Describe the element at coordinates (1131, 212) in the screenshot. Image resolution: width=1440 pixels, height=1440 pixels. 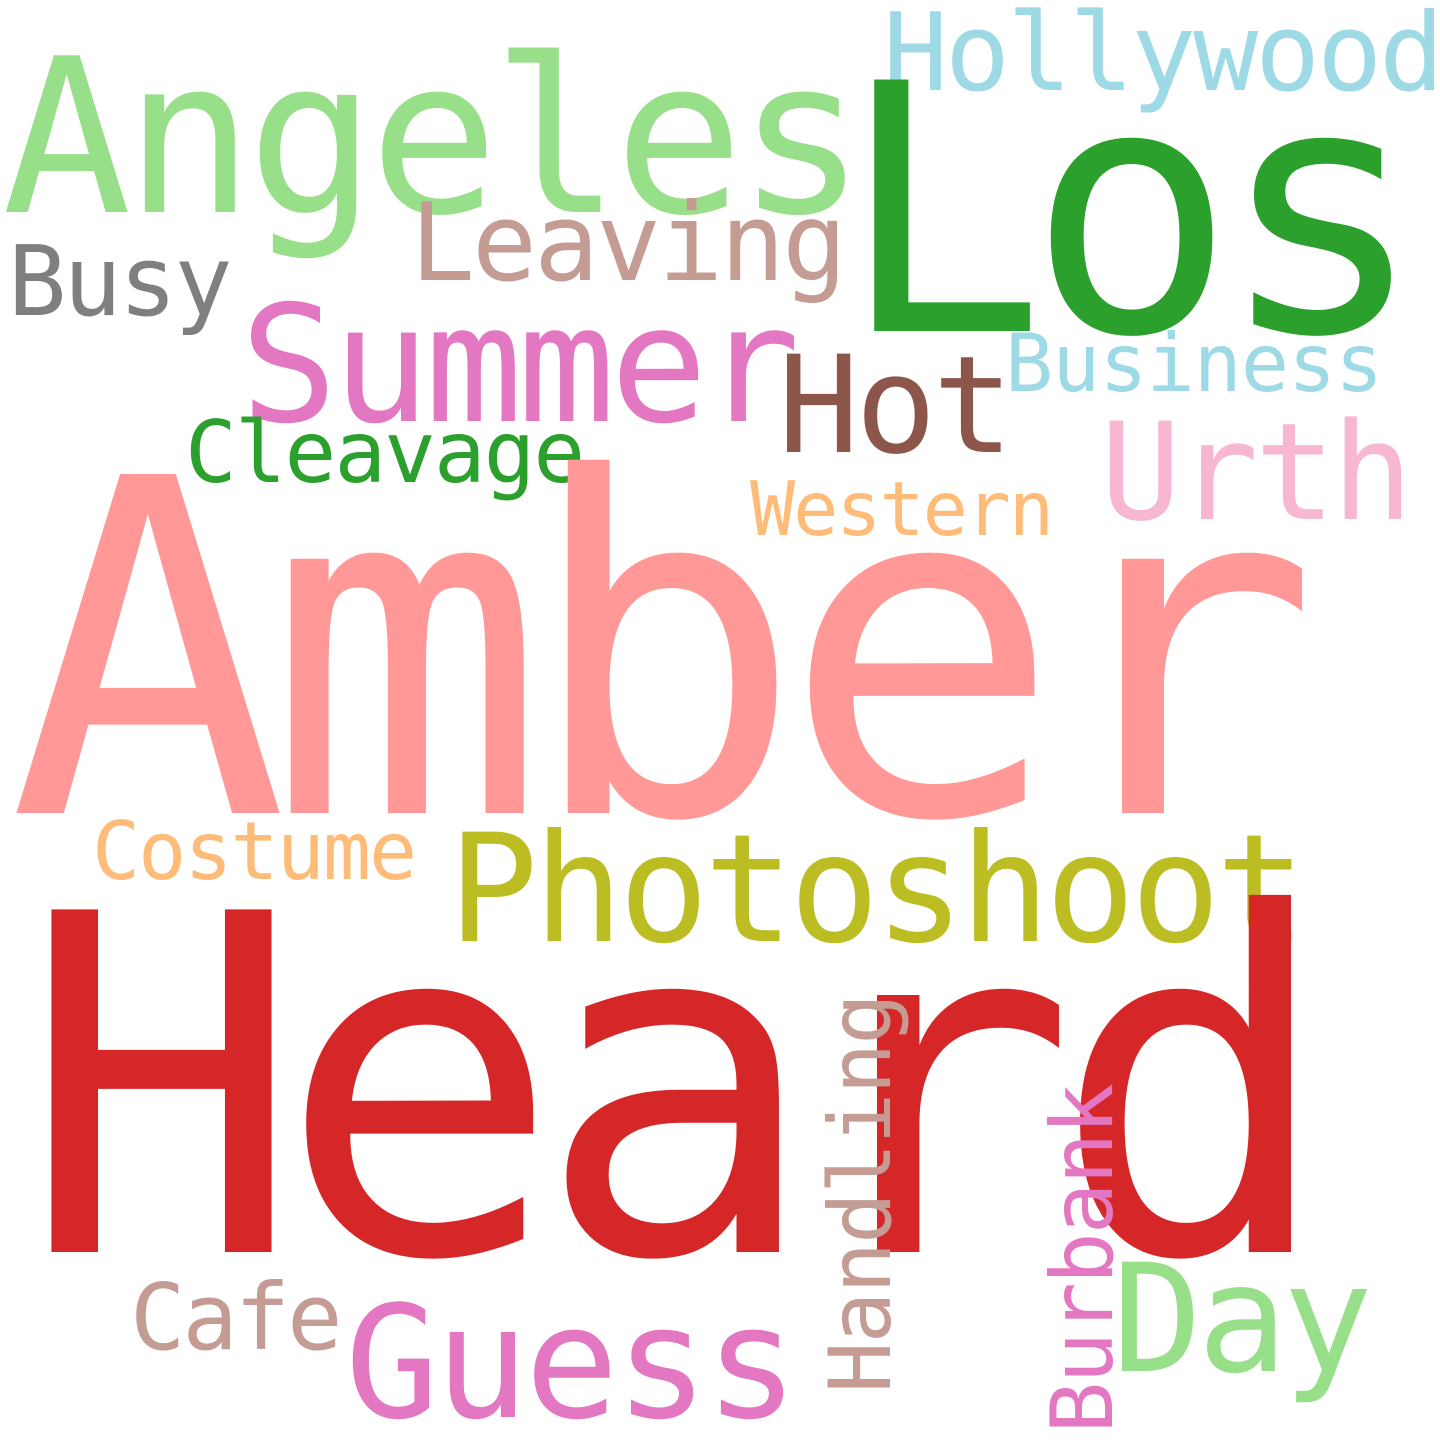
I see `word-los: Los` at that location.